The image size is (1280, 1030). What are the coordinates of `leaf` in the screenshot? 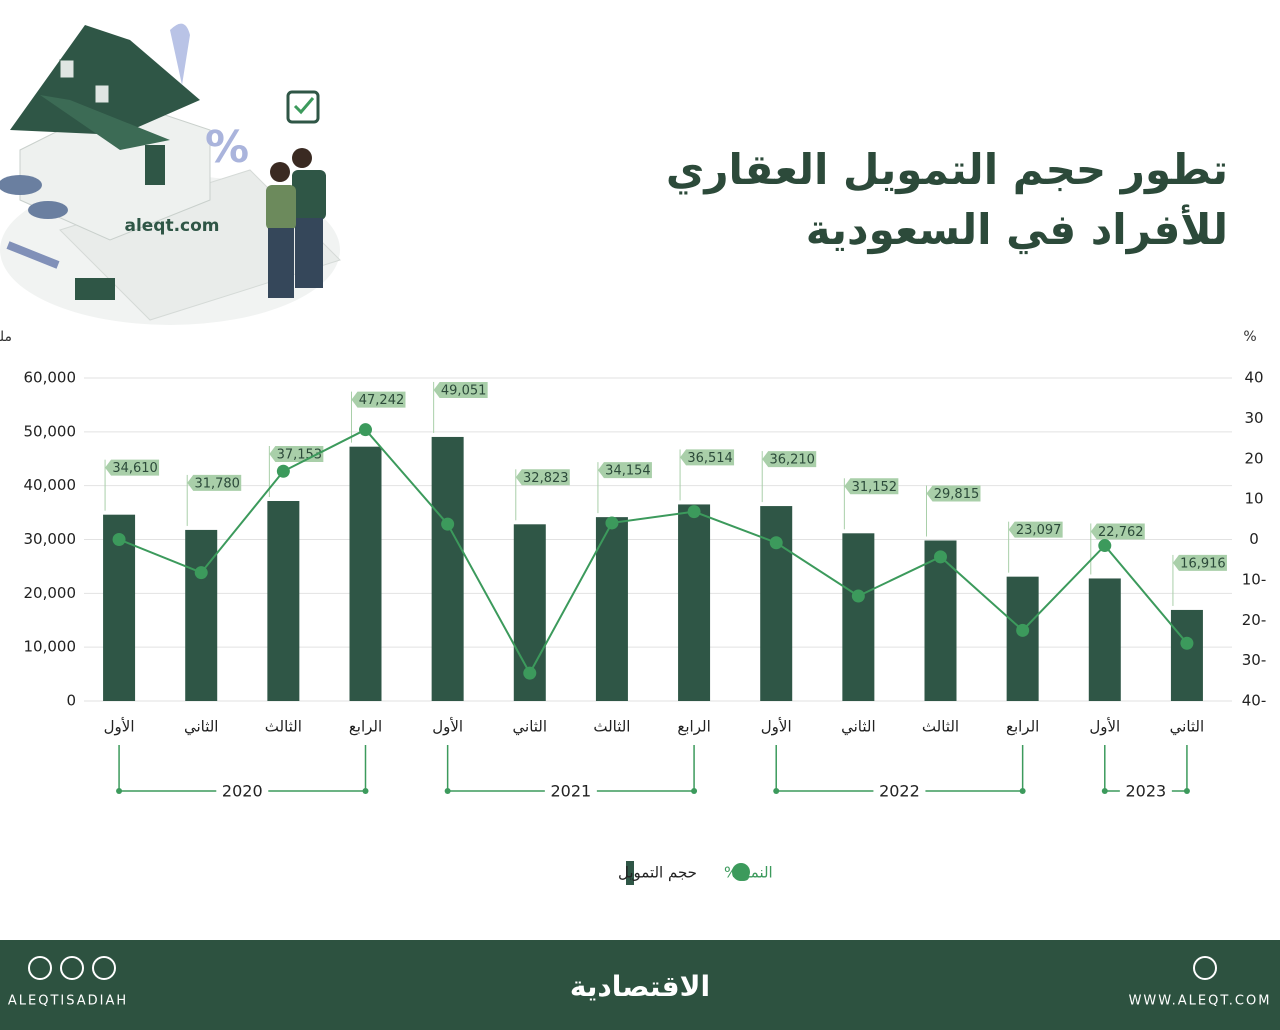 It's located at (180, 54).